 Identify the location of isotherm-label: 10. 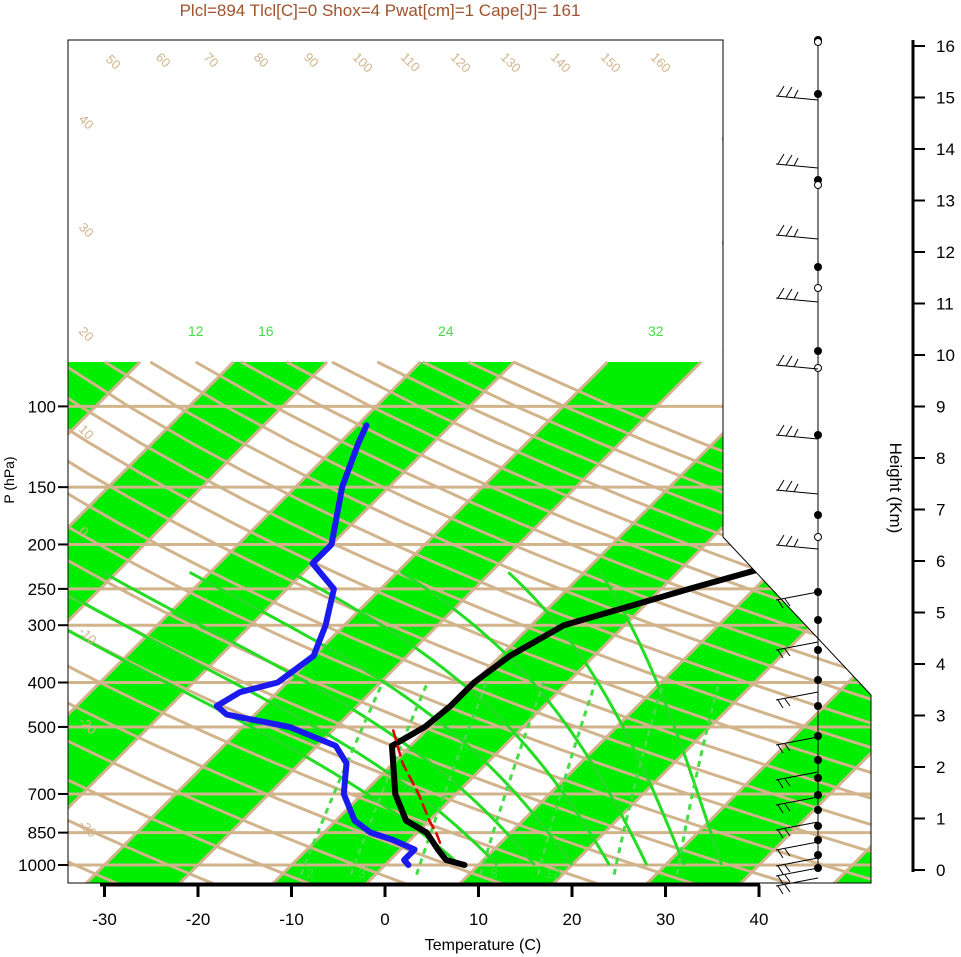
(730, 349).